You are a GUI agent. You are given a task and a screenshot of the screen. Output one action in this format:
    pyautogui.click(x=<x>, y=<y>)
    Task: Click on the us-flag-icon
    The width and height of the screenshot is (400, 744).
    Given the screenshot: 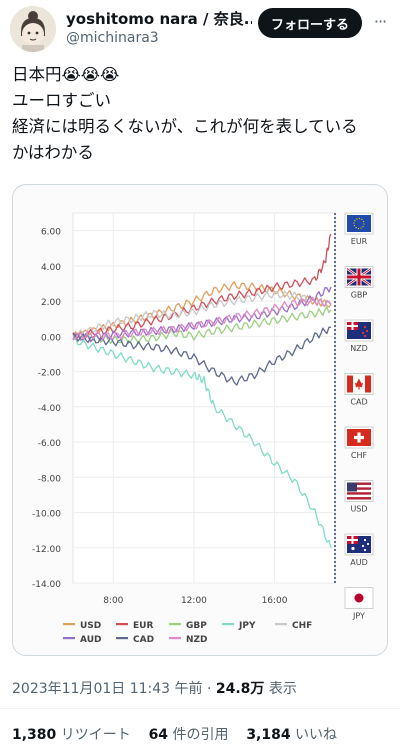 What is the action you would take?
    pyautogui.click(x=359, y=491)
    